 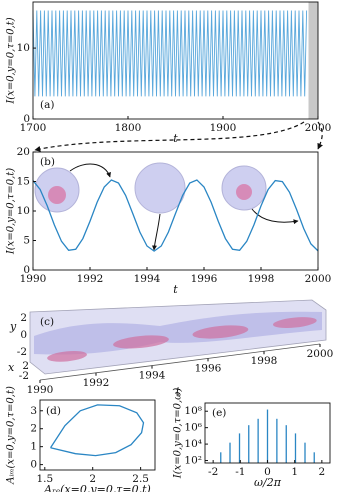 What do you see at coordinates (264, 361) in the screenshot?
I see `t-tick-label: 1998` at bounding box center [264, 361].